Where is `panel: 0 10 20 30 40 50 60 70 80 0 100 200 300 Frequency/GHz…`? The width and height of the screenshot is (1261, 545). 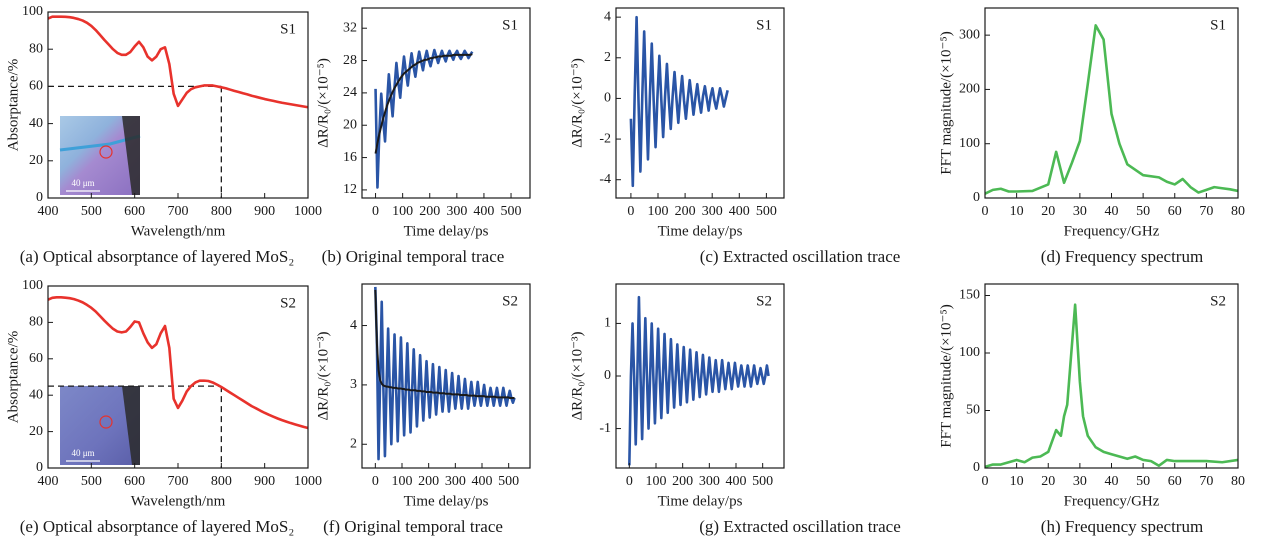 panel: 0 10 20 30 40 50 60 70 80 0 100 200 300 Frequency/GHz… is located at coordinates (1091, 136).